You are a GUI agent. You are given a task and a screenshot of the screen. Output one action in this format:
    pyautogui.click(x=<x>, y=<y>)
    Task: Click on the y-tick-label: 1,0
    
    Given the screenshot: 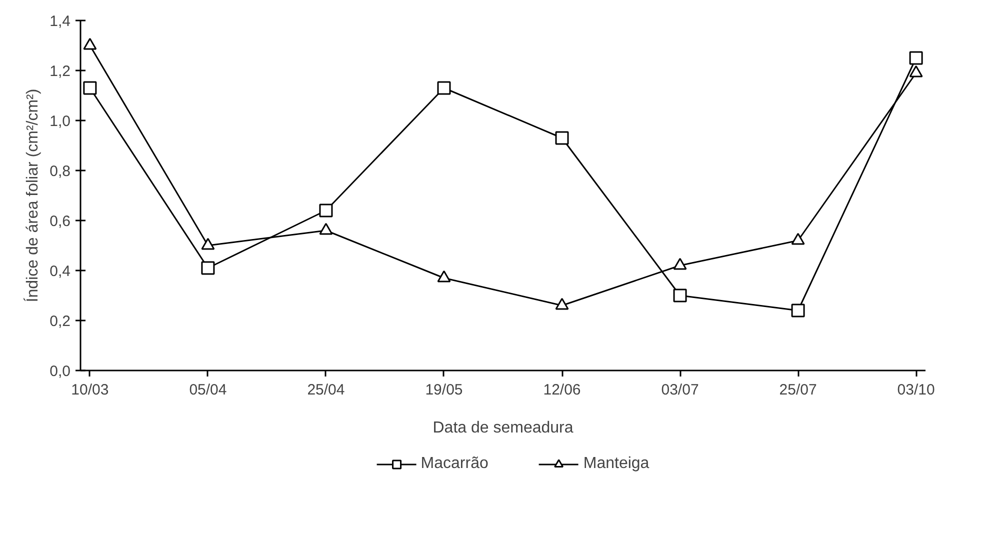 What is the action you would take?
    pyautogui.click(x=60, y=121)
    